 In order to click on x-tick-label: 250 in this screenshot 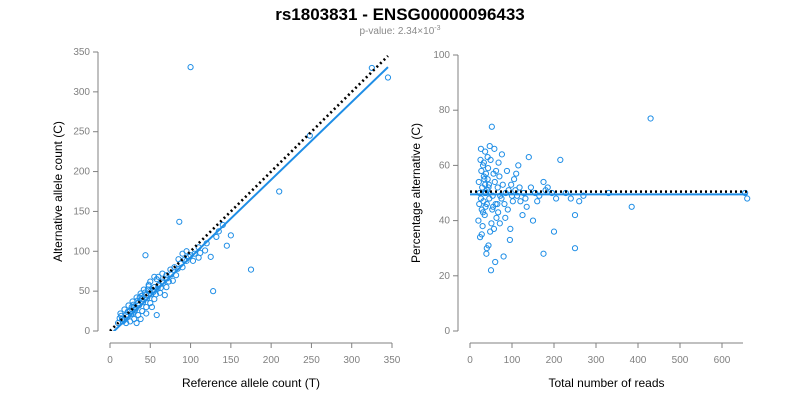, I will do `click(311, 360)`.